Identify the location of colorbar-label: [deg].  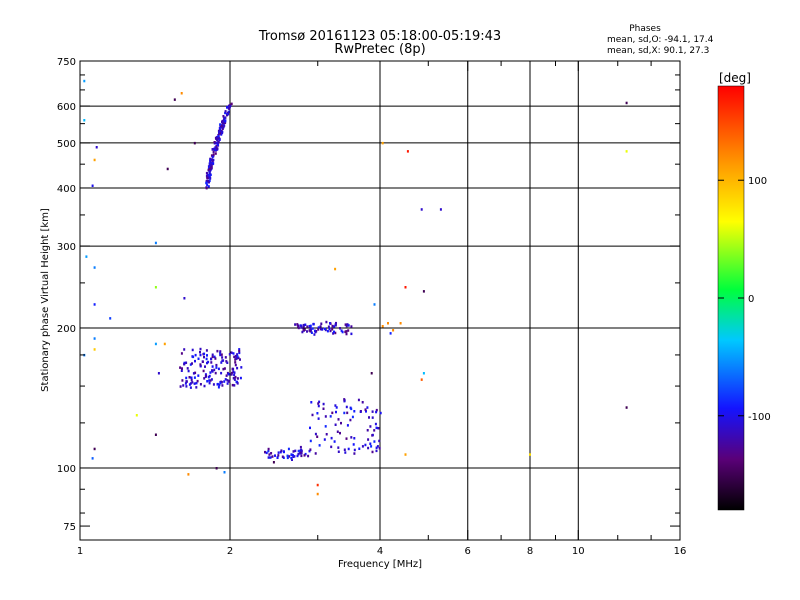
(735, 78).